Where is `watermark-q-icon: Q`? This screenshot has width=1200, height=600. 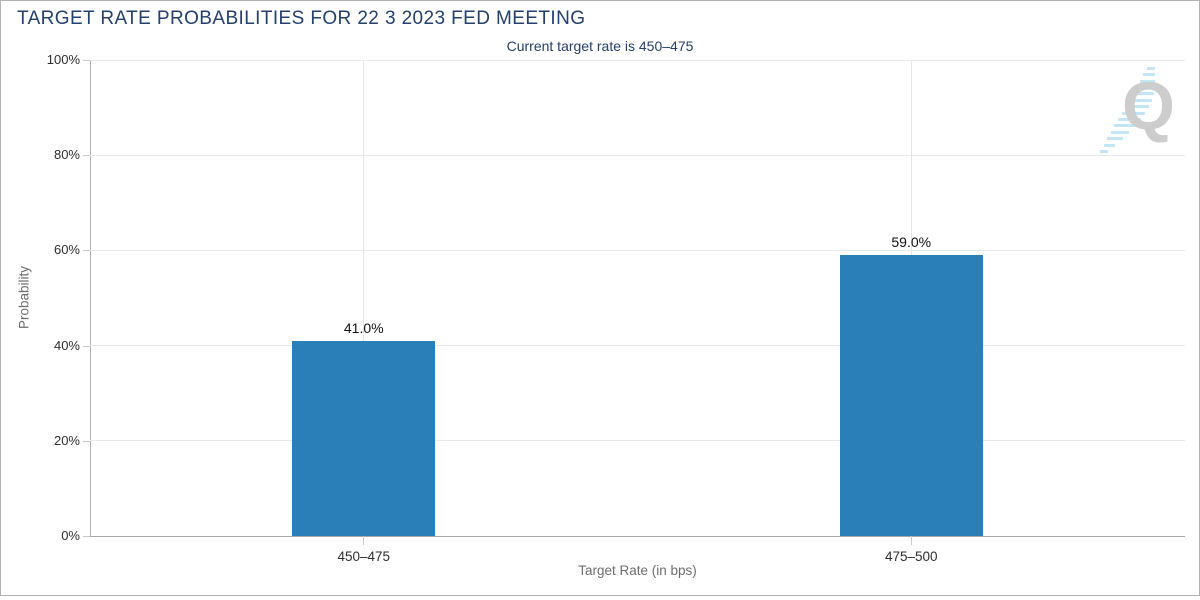 watermark-q-icon: Q is located at coordinates (1148, 106).